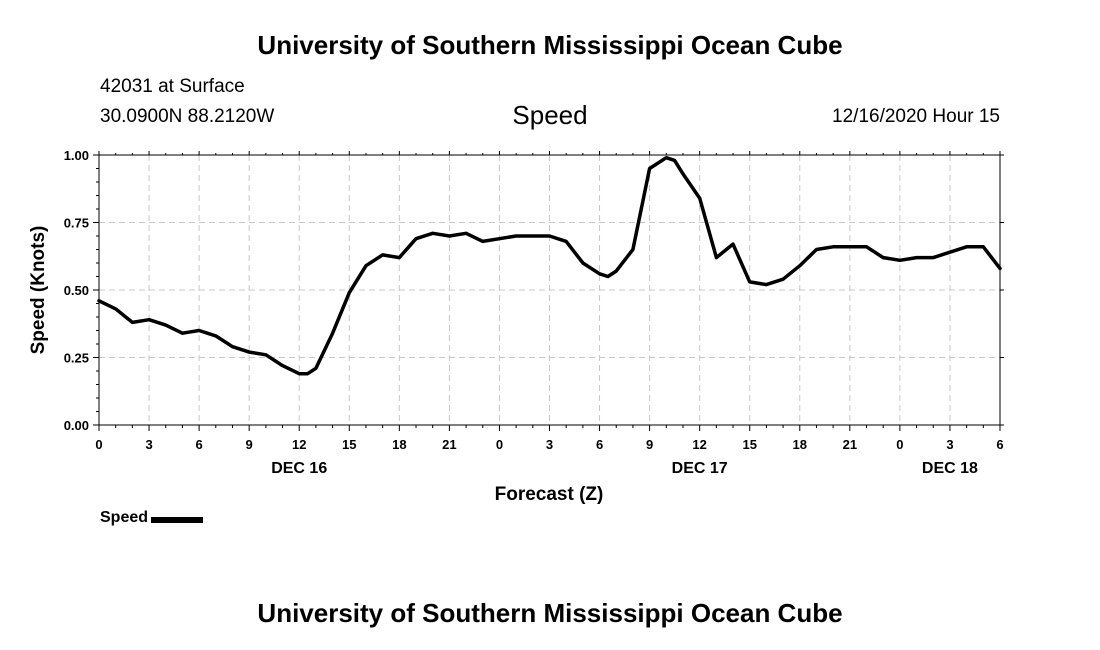 This screenshot has width=1100, height=650. What do you see at coordinates (950, 468) in the screenshot?
I see `date-label: DEC 18` at bounding box center [950, 468].